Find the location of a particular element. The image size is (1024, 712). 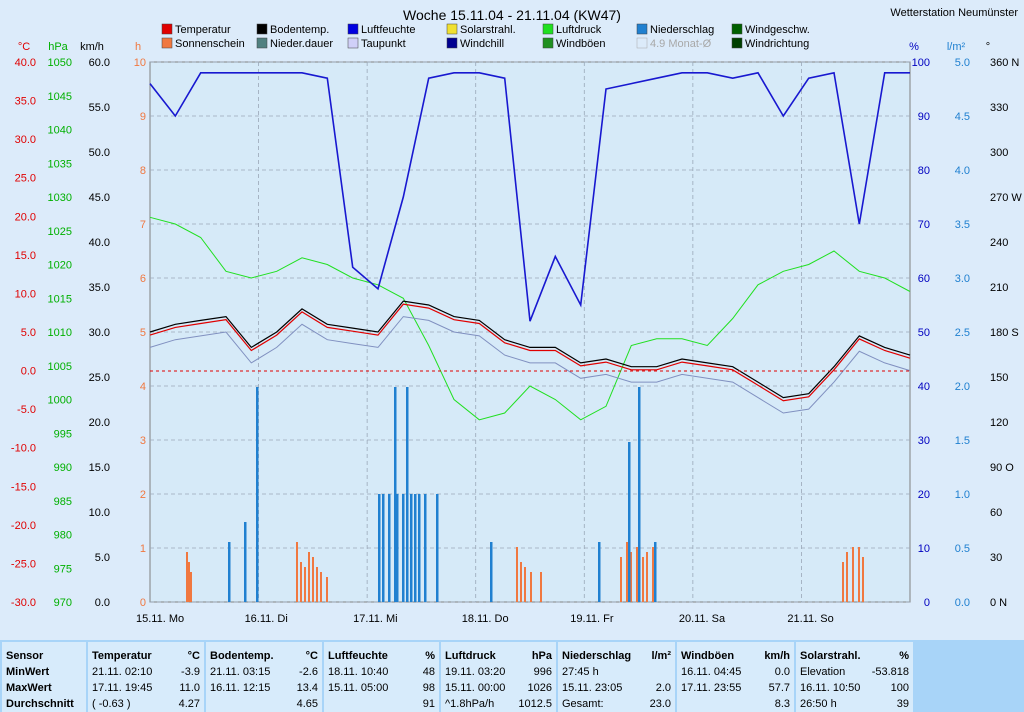

table-header: Niederschlag l/m² is located at coordinates (616, 656).